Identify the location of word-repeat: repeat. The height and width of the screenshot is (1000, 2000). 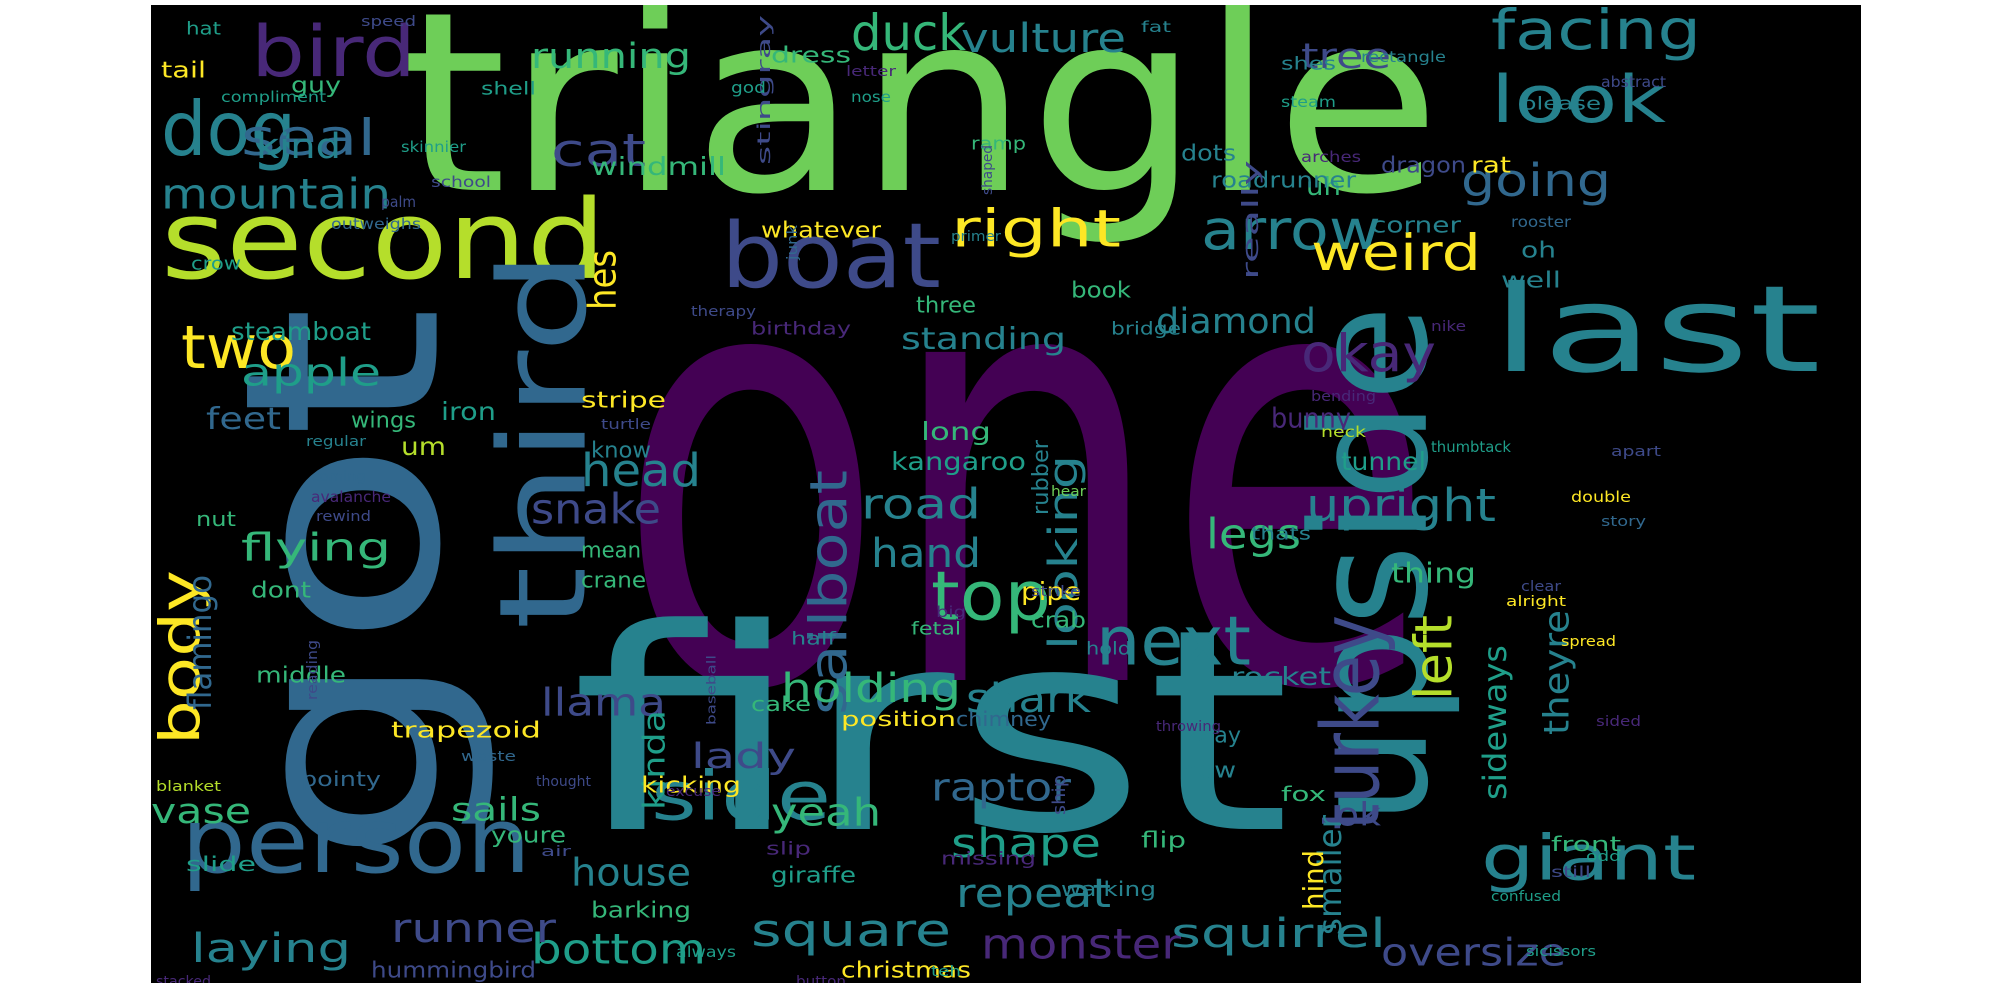
(1033, 894).